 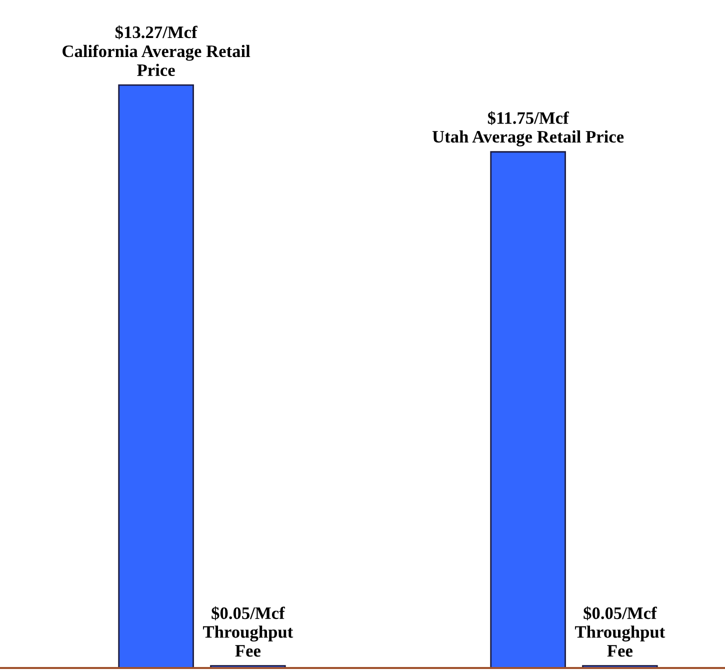 What do you see at coordinates (528, 128) in the screenshot?
I see `data-label: $11.75/Mcf Utah Average Retail Price` at bounding box center [528, 128].